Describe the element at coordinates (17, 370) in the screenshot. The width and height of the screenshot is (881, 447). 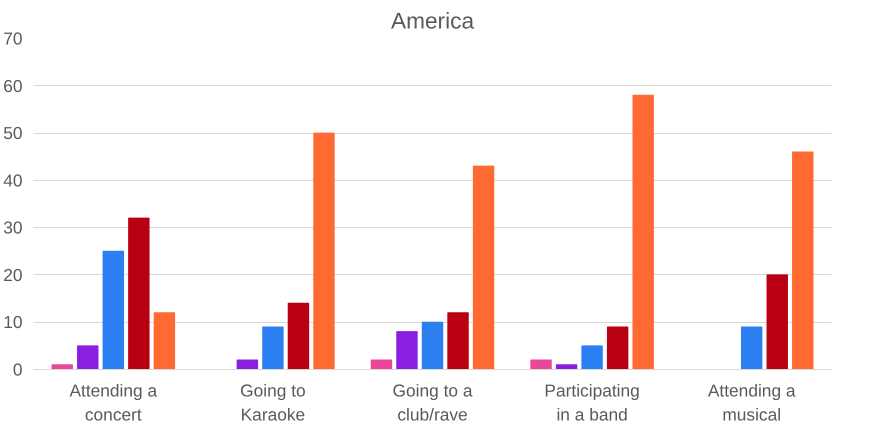
I see `y-tick-label: 0` at that location.